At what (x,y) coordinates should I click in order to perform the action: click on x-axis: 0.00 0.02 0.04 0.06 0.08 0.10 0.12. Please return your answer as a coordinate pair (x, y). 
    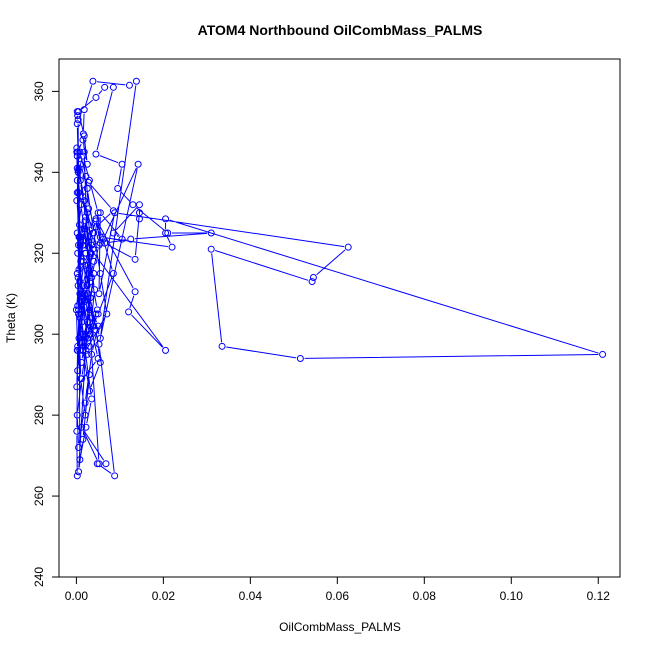
    Looking at the image, I should click on (337, 589).